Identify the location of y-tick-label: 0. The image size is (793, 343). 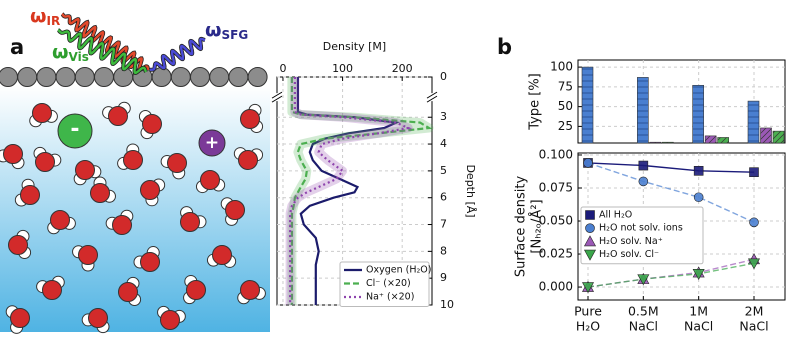
(443, 76).